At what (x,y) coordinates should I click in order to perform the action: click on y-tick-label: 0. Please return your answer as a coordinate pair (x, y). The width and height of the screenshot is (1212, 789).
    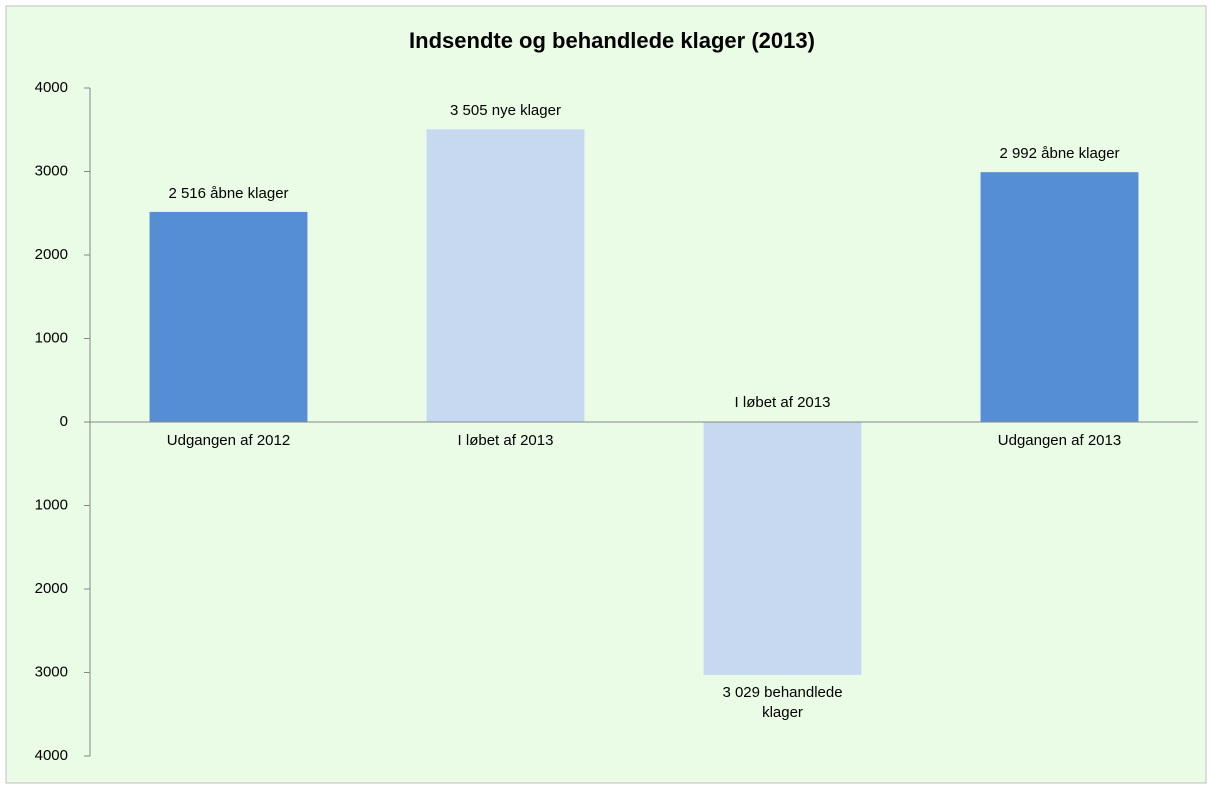
    Looking at the image, I should click on (64, 421).